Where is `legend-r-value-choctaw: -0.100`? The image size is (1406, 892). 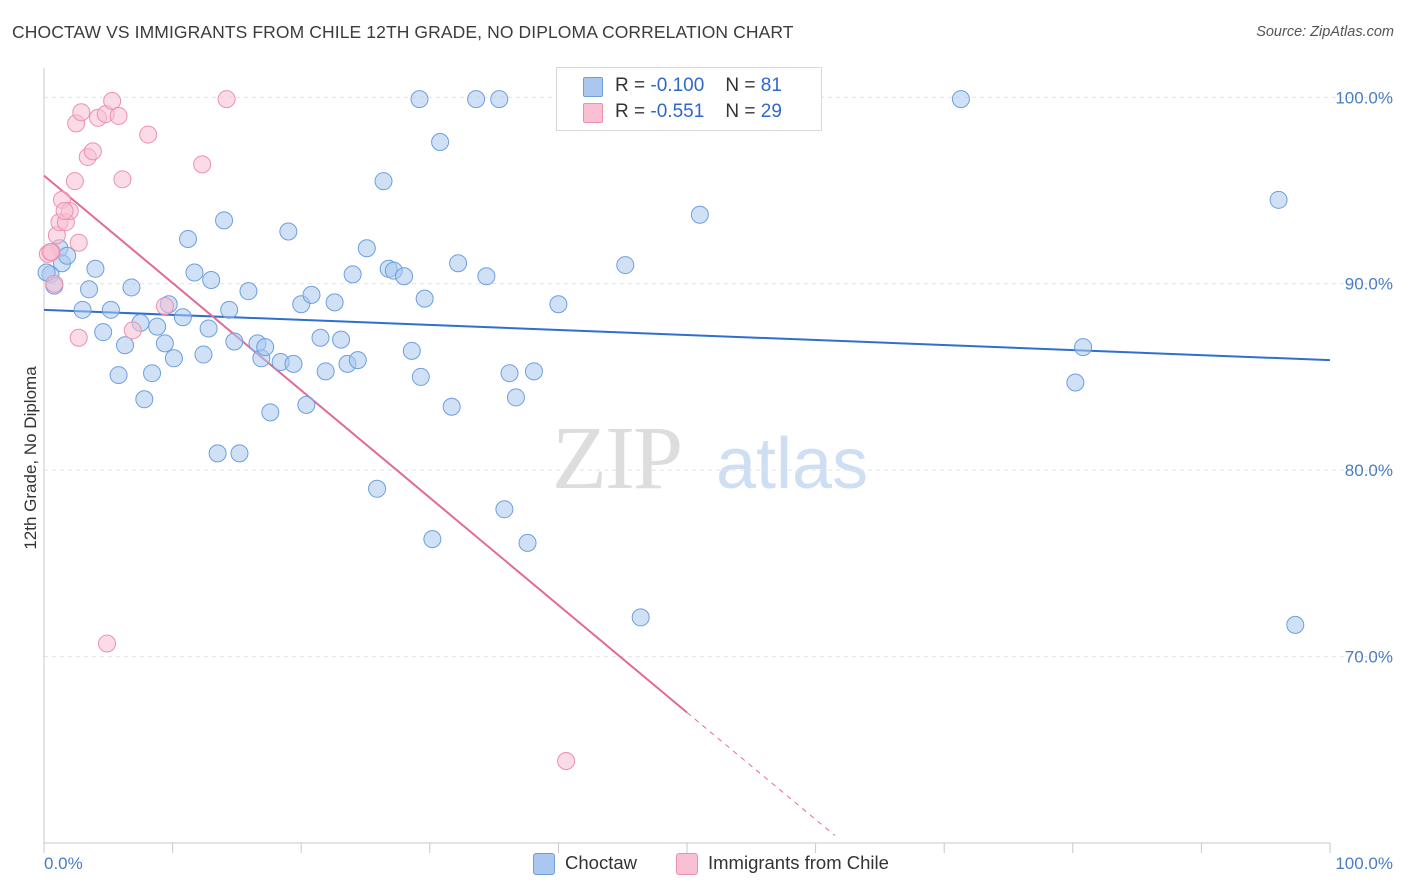 legend-r-value-choctaw: -0.100 is located at coordinates (677, 85).